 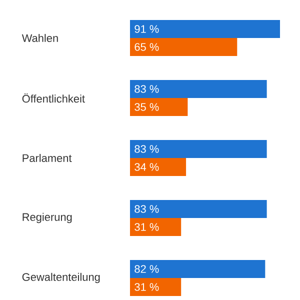 What do you see at coordinates (47, 158) in the screenshot?
I see `y-tick-label: Parlament` at bounding box center [47, 158].